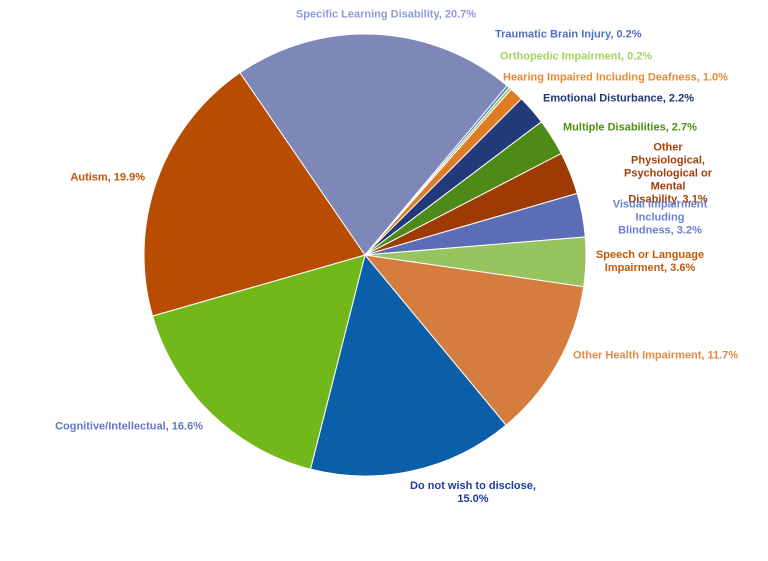 This screenshot has width=768, height=561. What do you see at coordinates (386, 14) in the screenshot?
I see `data-label: Specific Learning Disability, 20.7%` at bounding box center [386, 14].